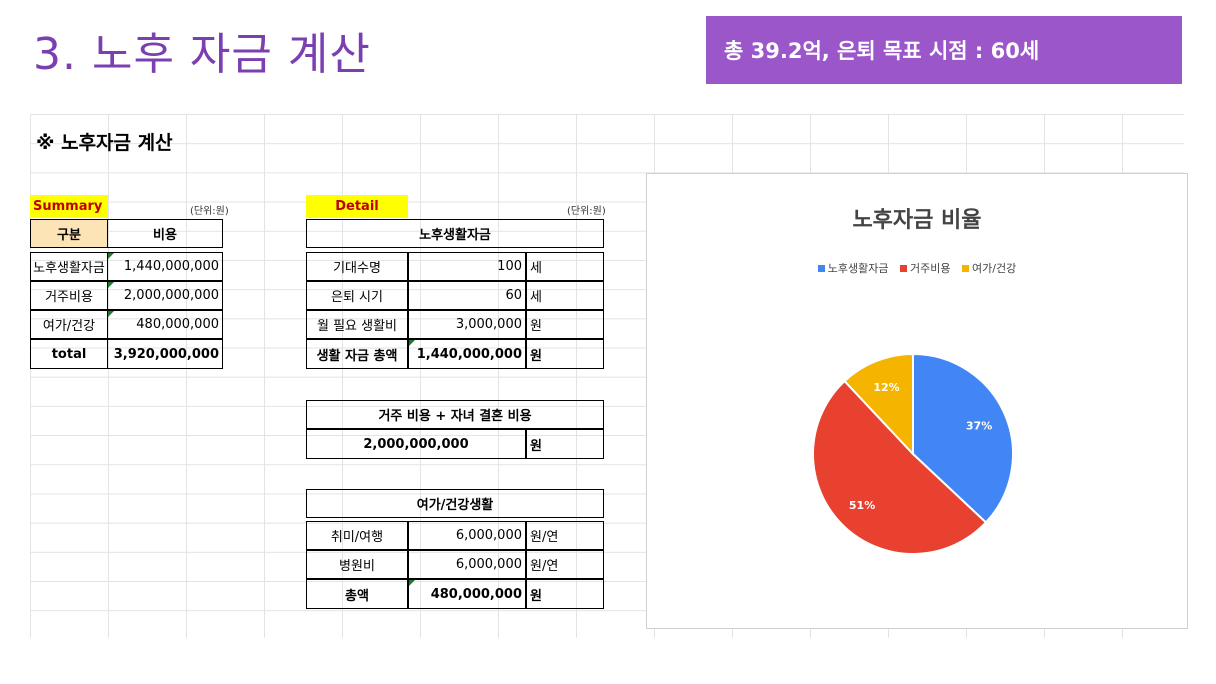 The image size is (1216, 684). What do you see at coordinates (69, 295) in the screenshot?
I see `summary-row-name: 거주비용` at bounding box center [69, 295].